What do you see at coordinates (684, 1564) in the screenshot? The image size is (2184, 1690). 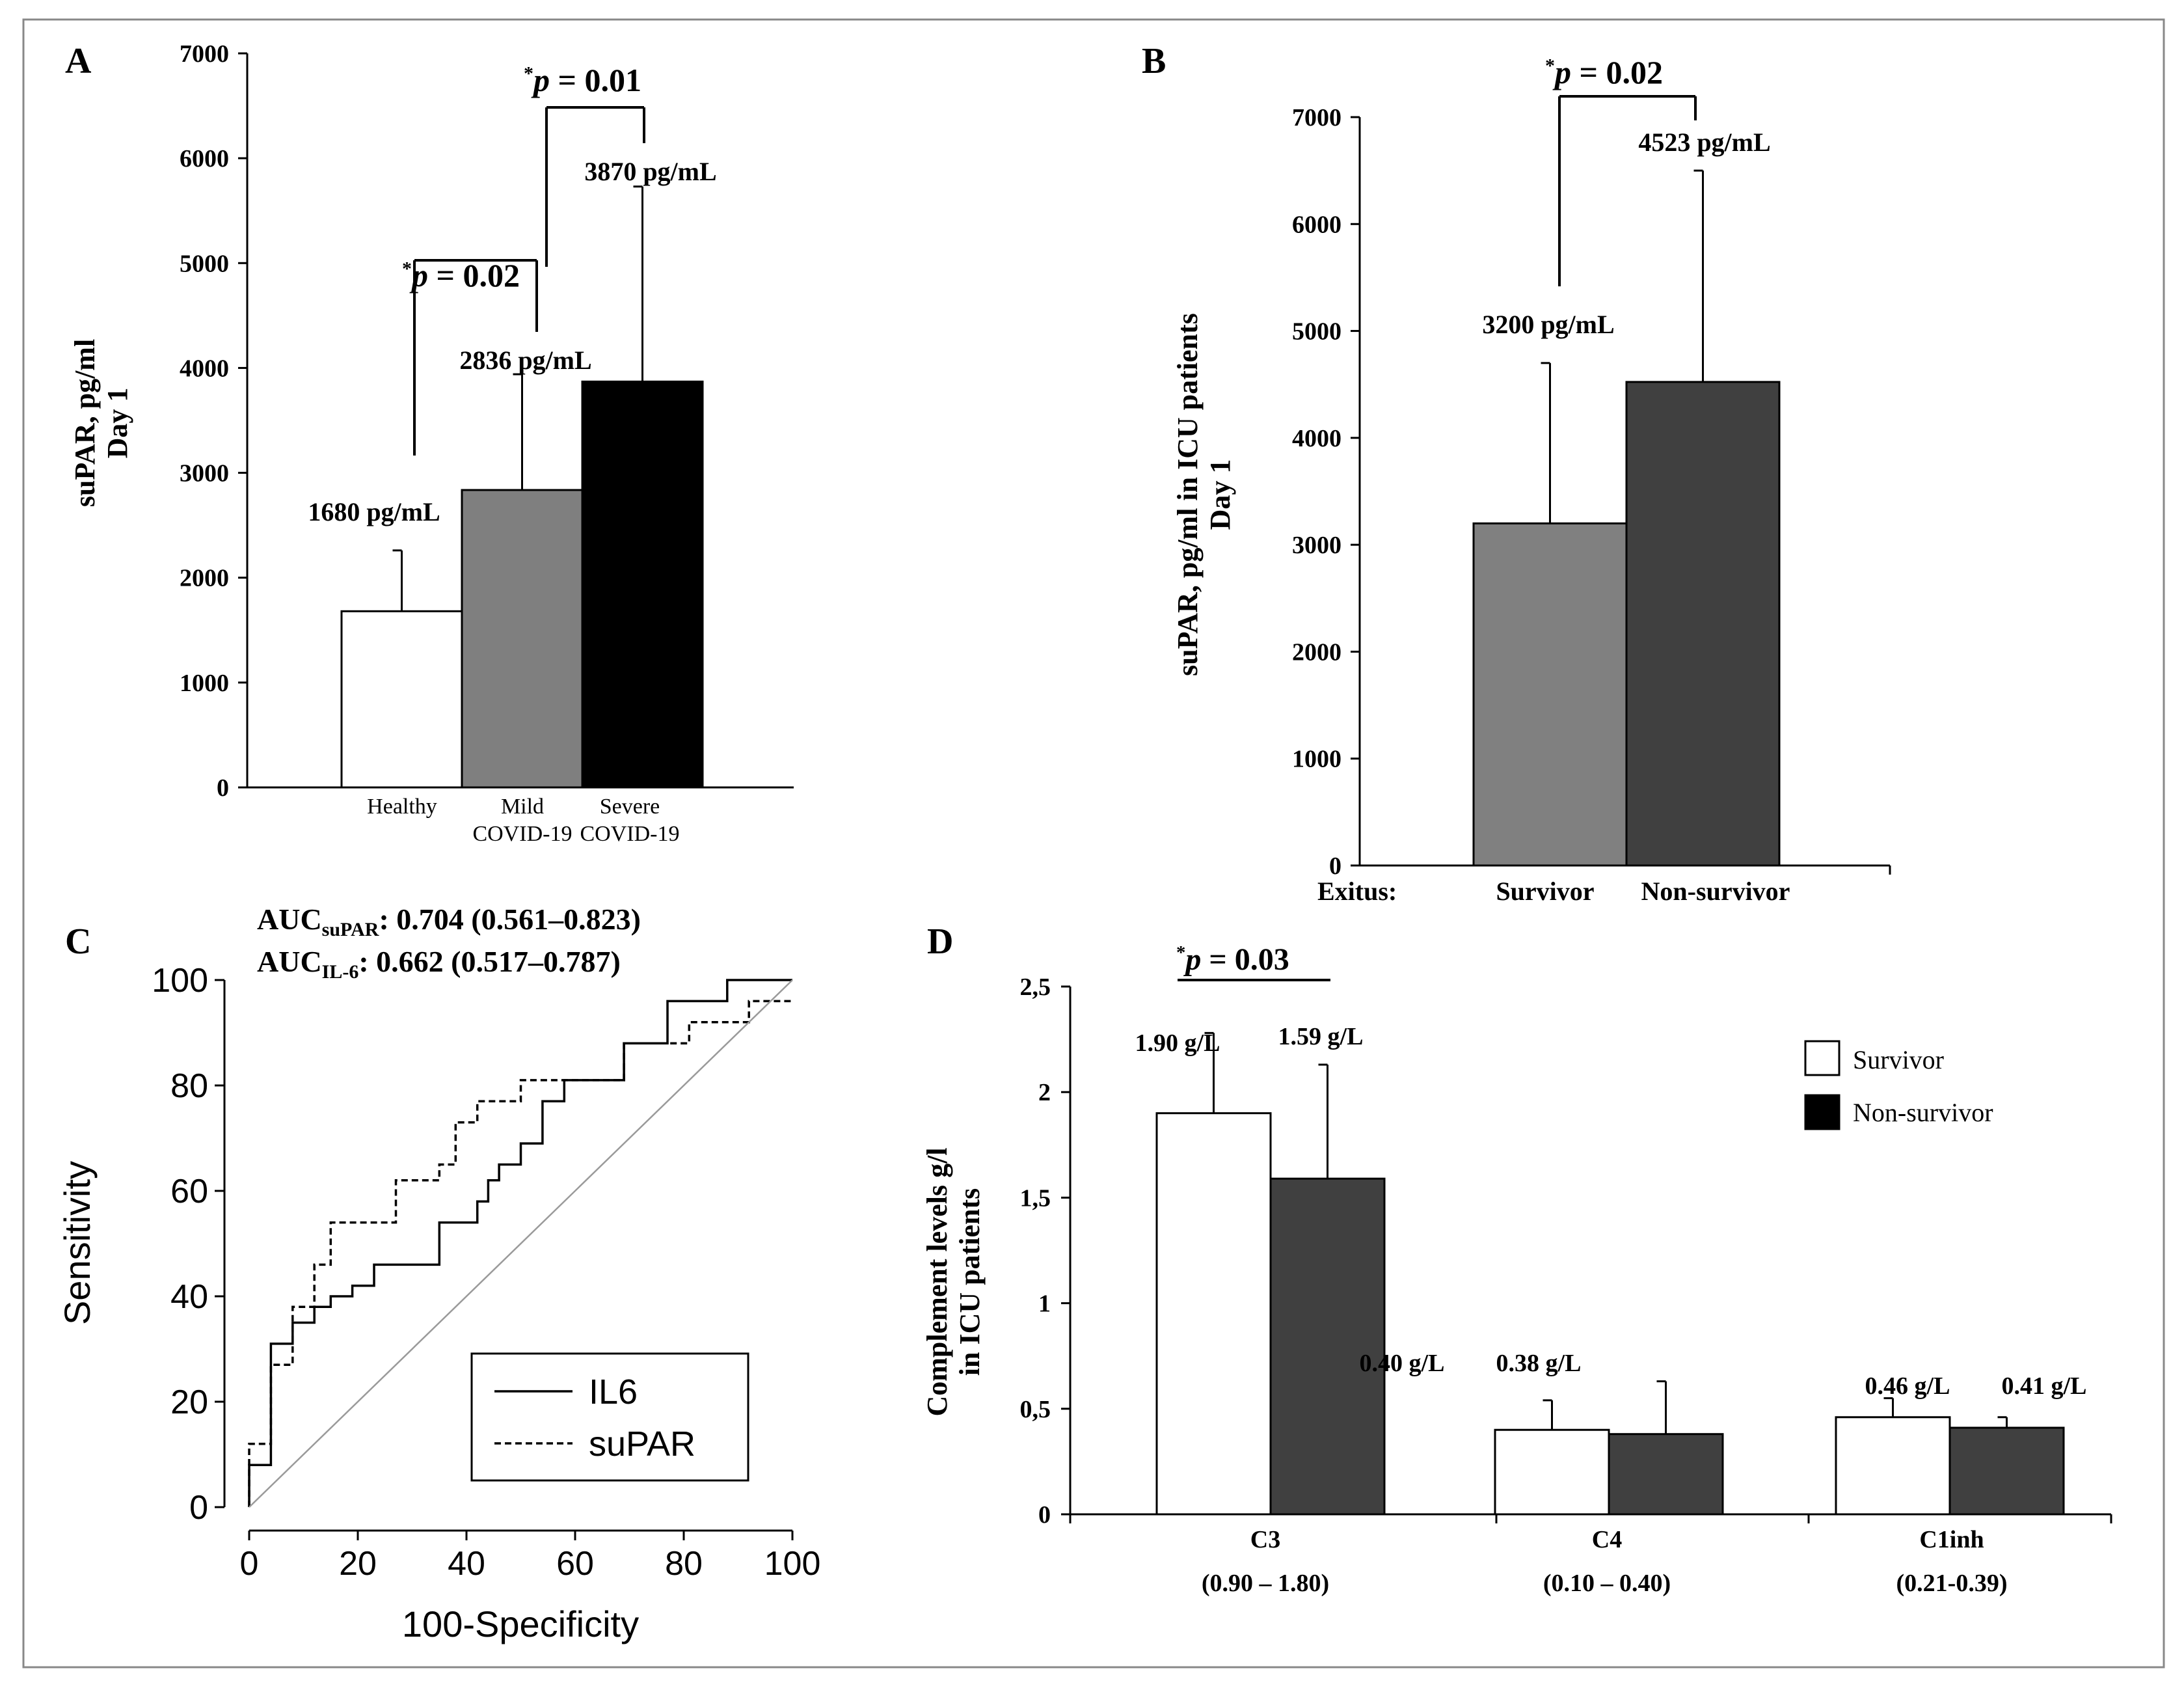 I see `x-tick-label: 80` at bounding box center [684, 1564].